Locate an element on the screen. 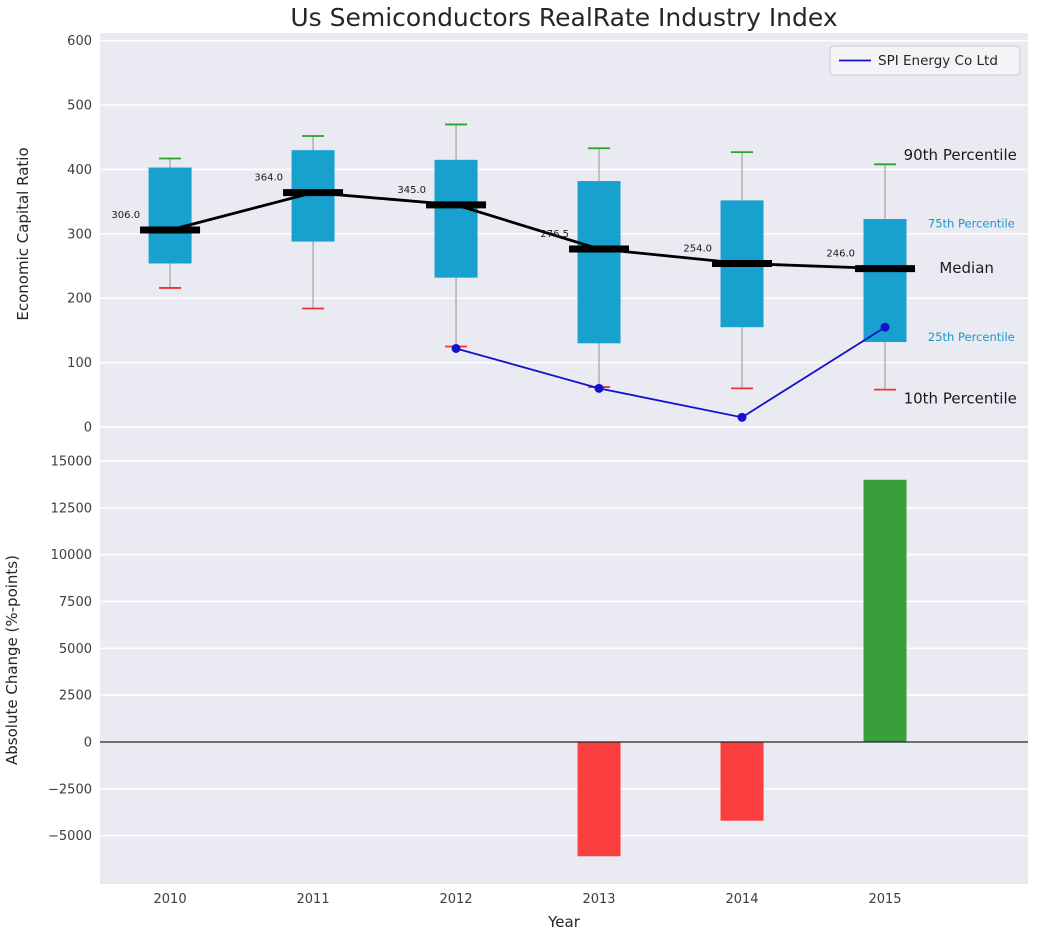 The image size is (1039, 942). y-tick-label-top: 600 is located at coordinates (79, 41).